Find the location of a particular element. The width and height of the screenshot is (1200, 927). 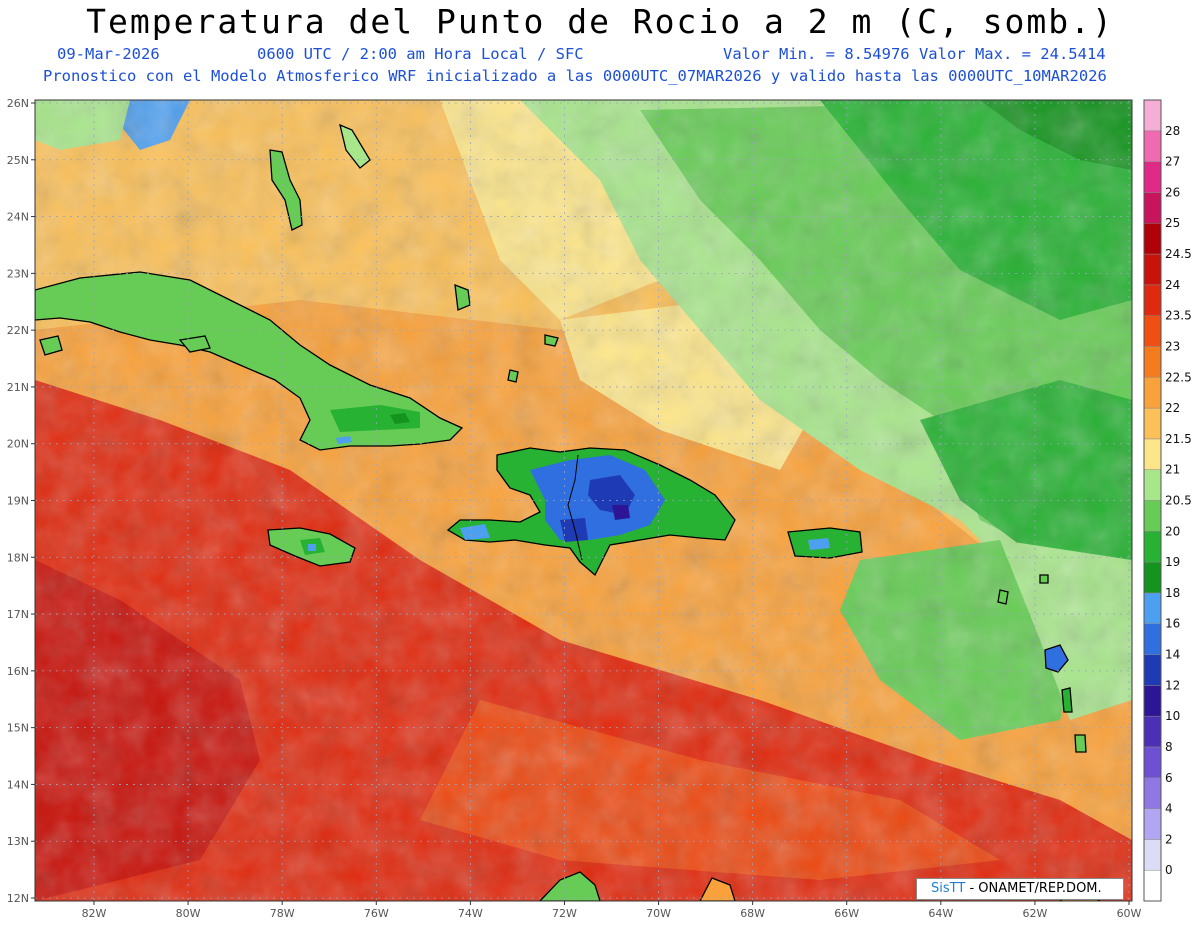

colorbar-label: 20.5 is located at coordinates (1178, 501).